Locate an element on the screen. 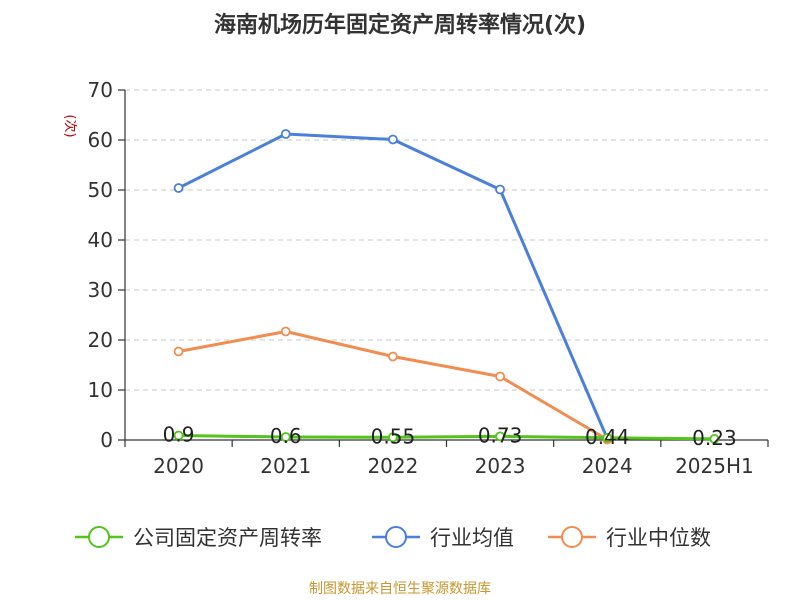 The height and width of the screenshot is (600, 800). y-tick-label: 20 is located at coordinates (100, 340).